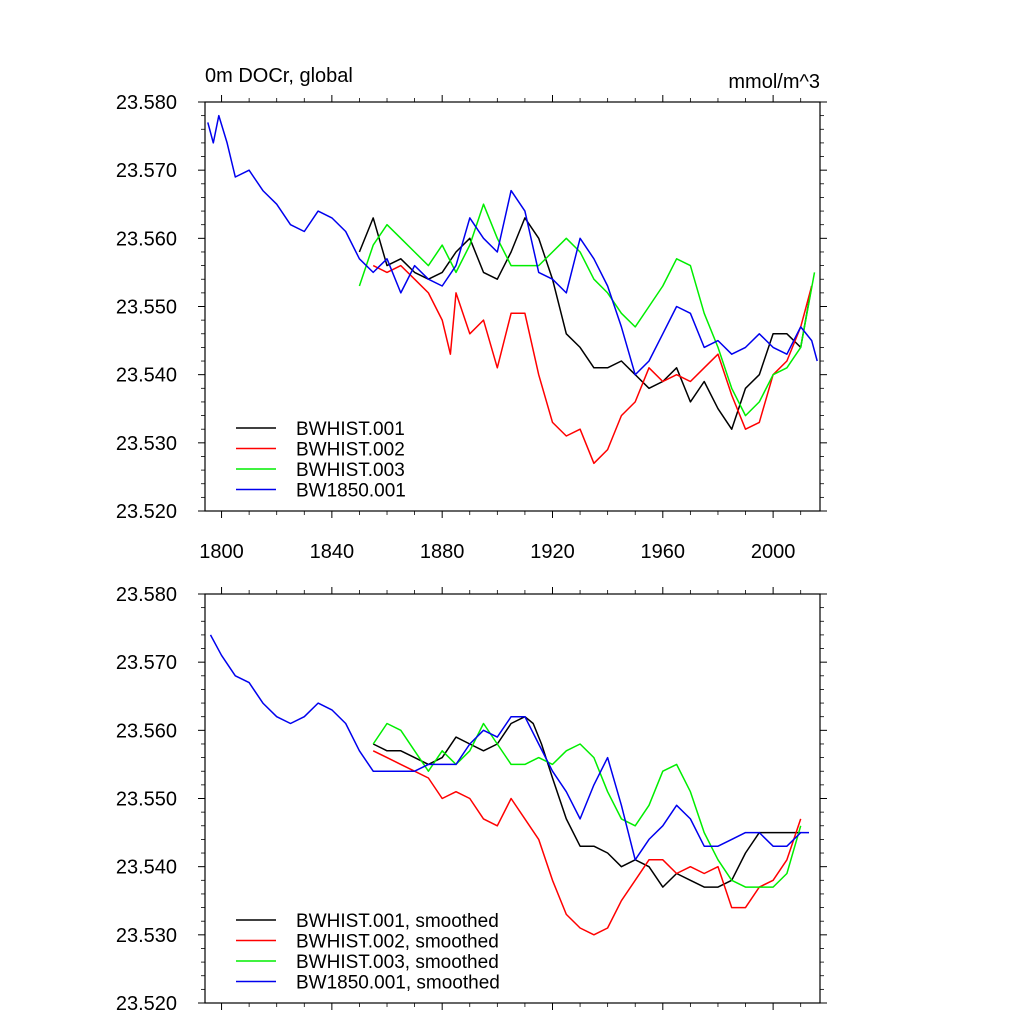 The height and width of the screenshot is (1024, 1024). I want to click on x-tick-label: 1880, so click(442, 552).